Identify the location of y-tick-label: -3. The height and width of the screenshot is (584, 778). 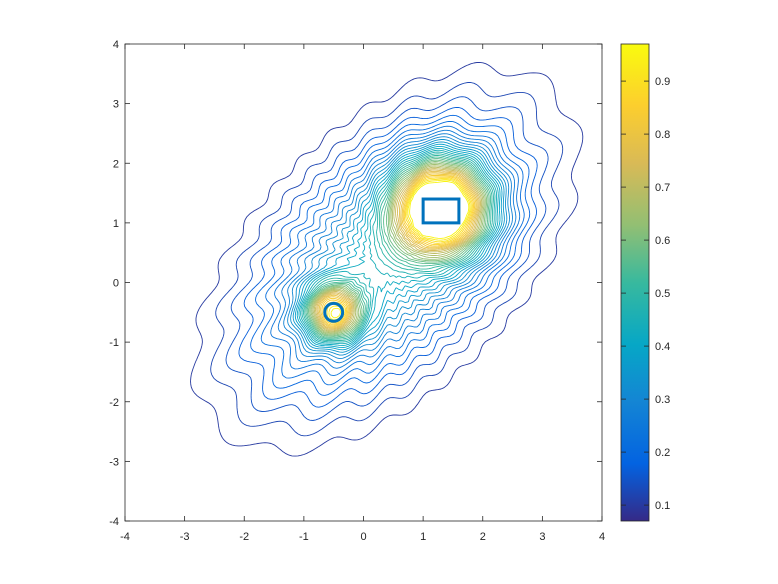
(114, 462).